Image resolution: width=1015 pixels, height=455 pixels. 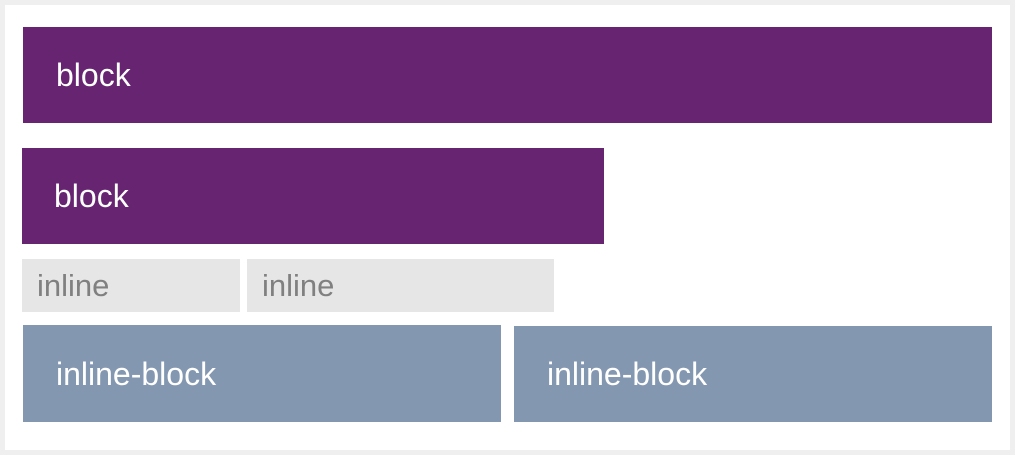 What do you see at coordinates (262, 373) in the screenshot?
I see `inline-block-box-1: inline-block` at bounding box center [262, 373].